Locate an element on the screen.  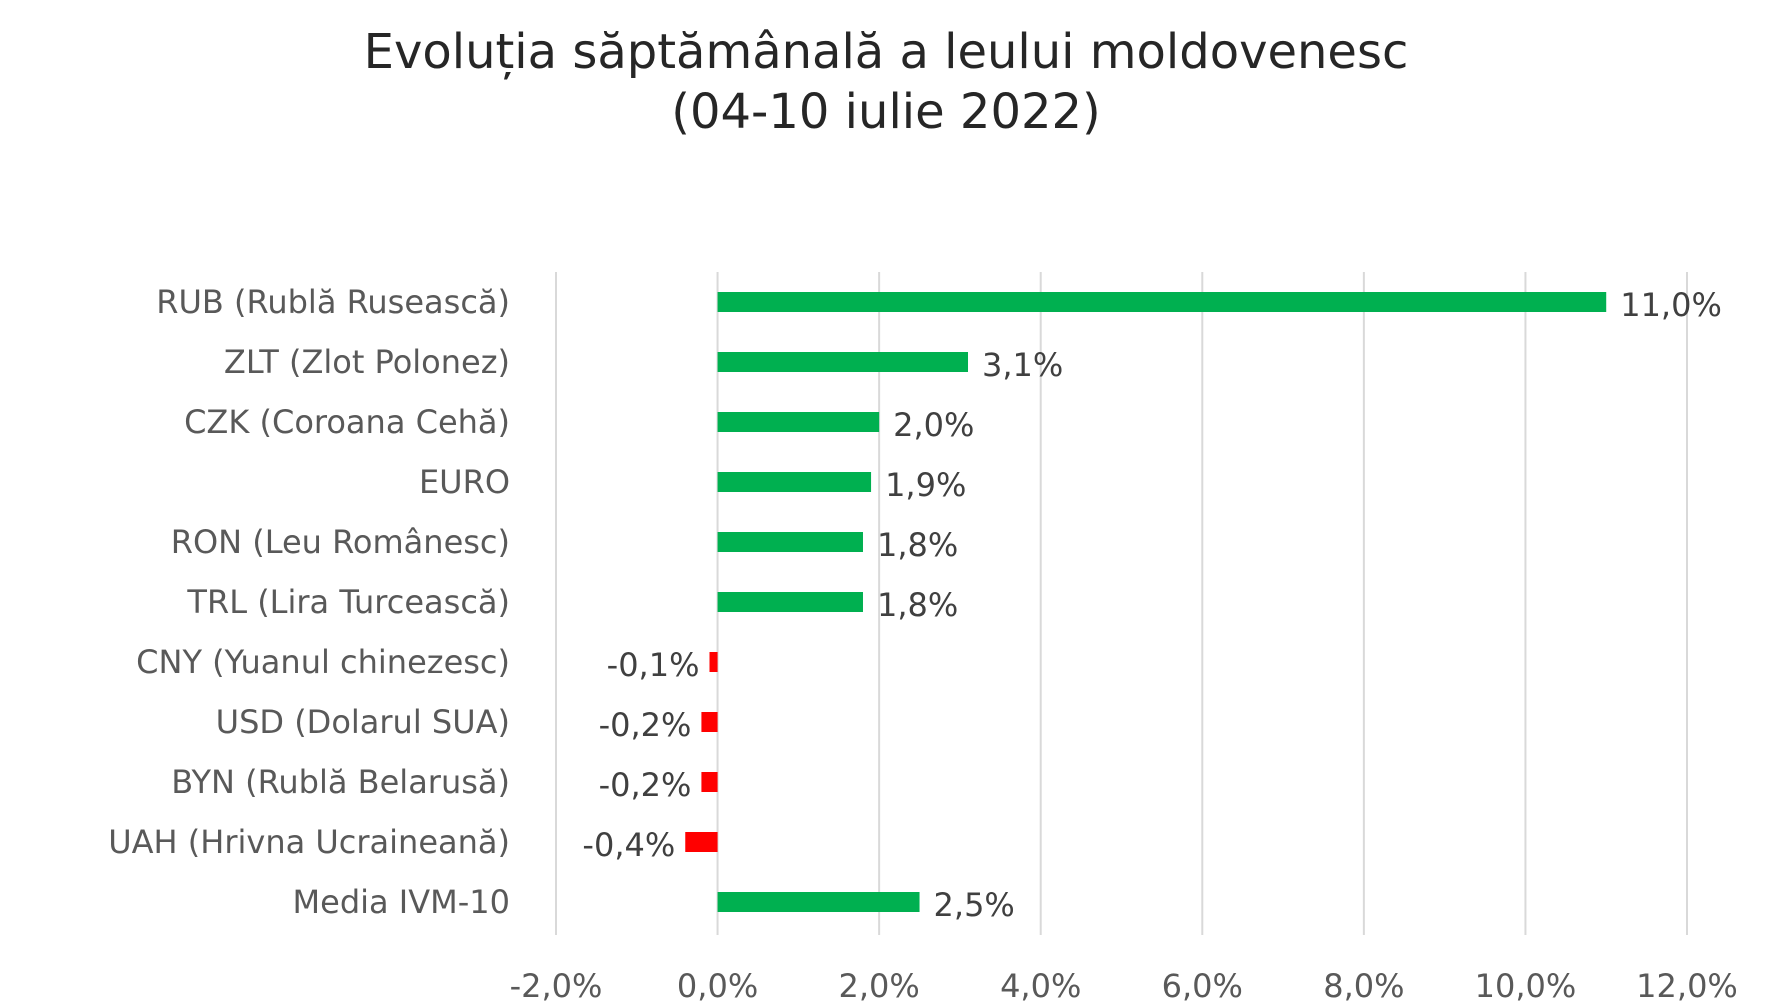
x-tick-label: 12,0% is located at coordinates (1687, 986).